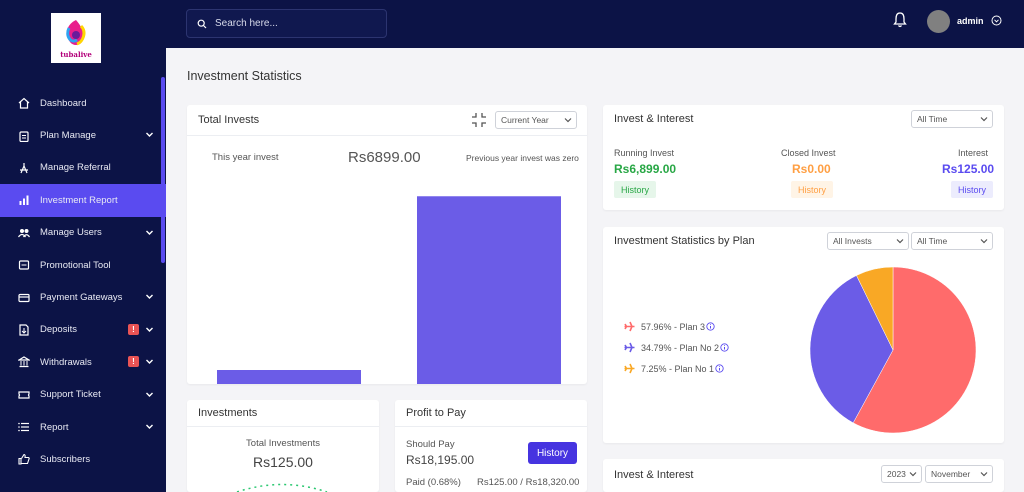 This screenshot has height=492, width=1024. I want to click on sidebar-item-label: Manage Referral, so click(75, 168).